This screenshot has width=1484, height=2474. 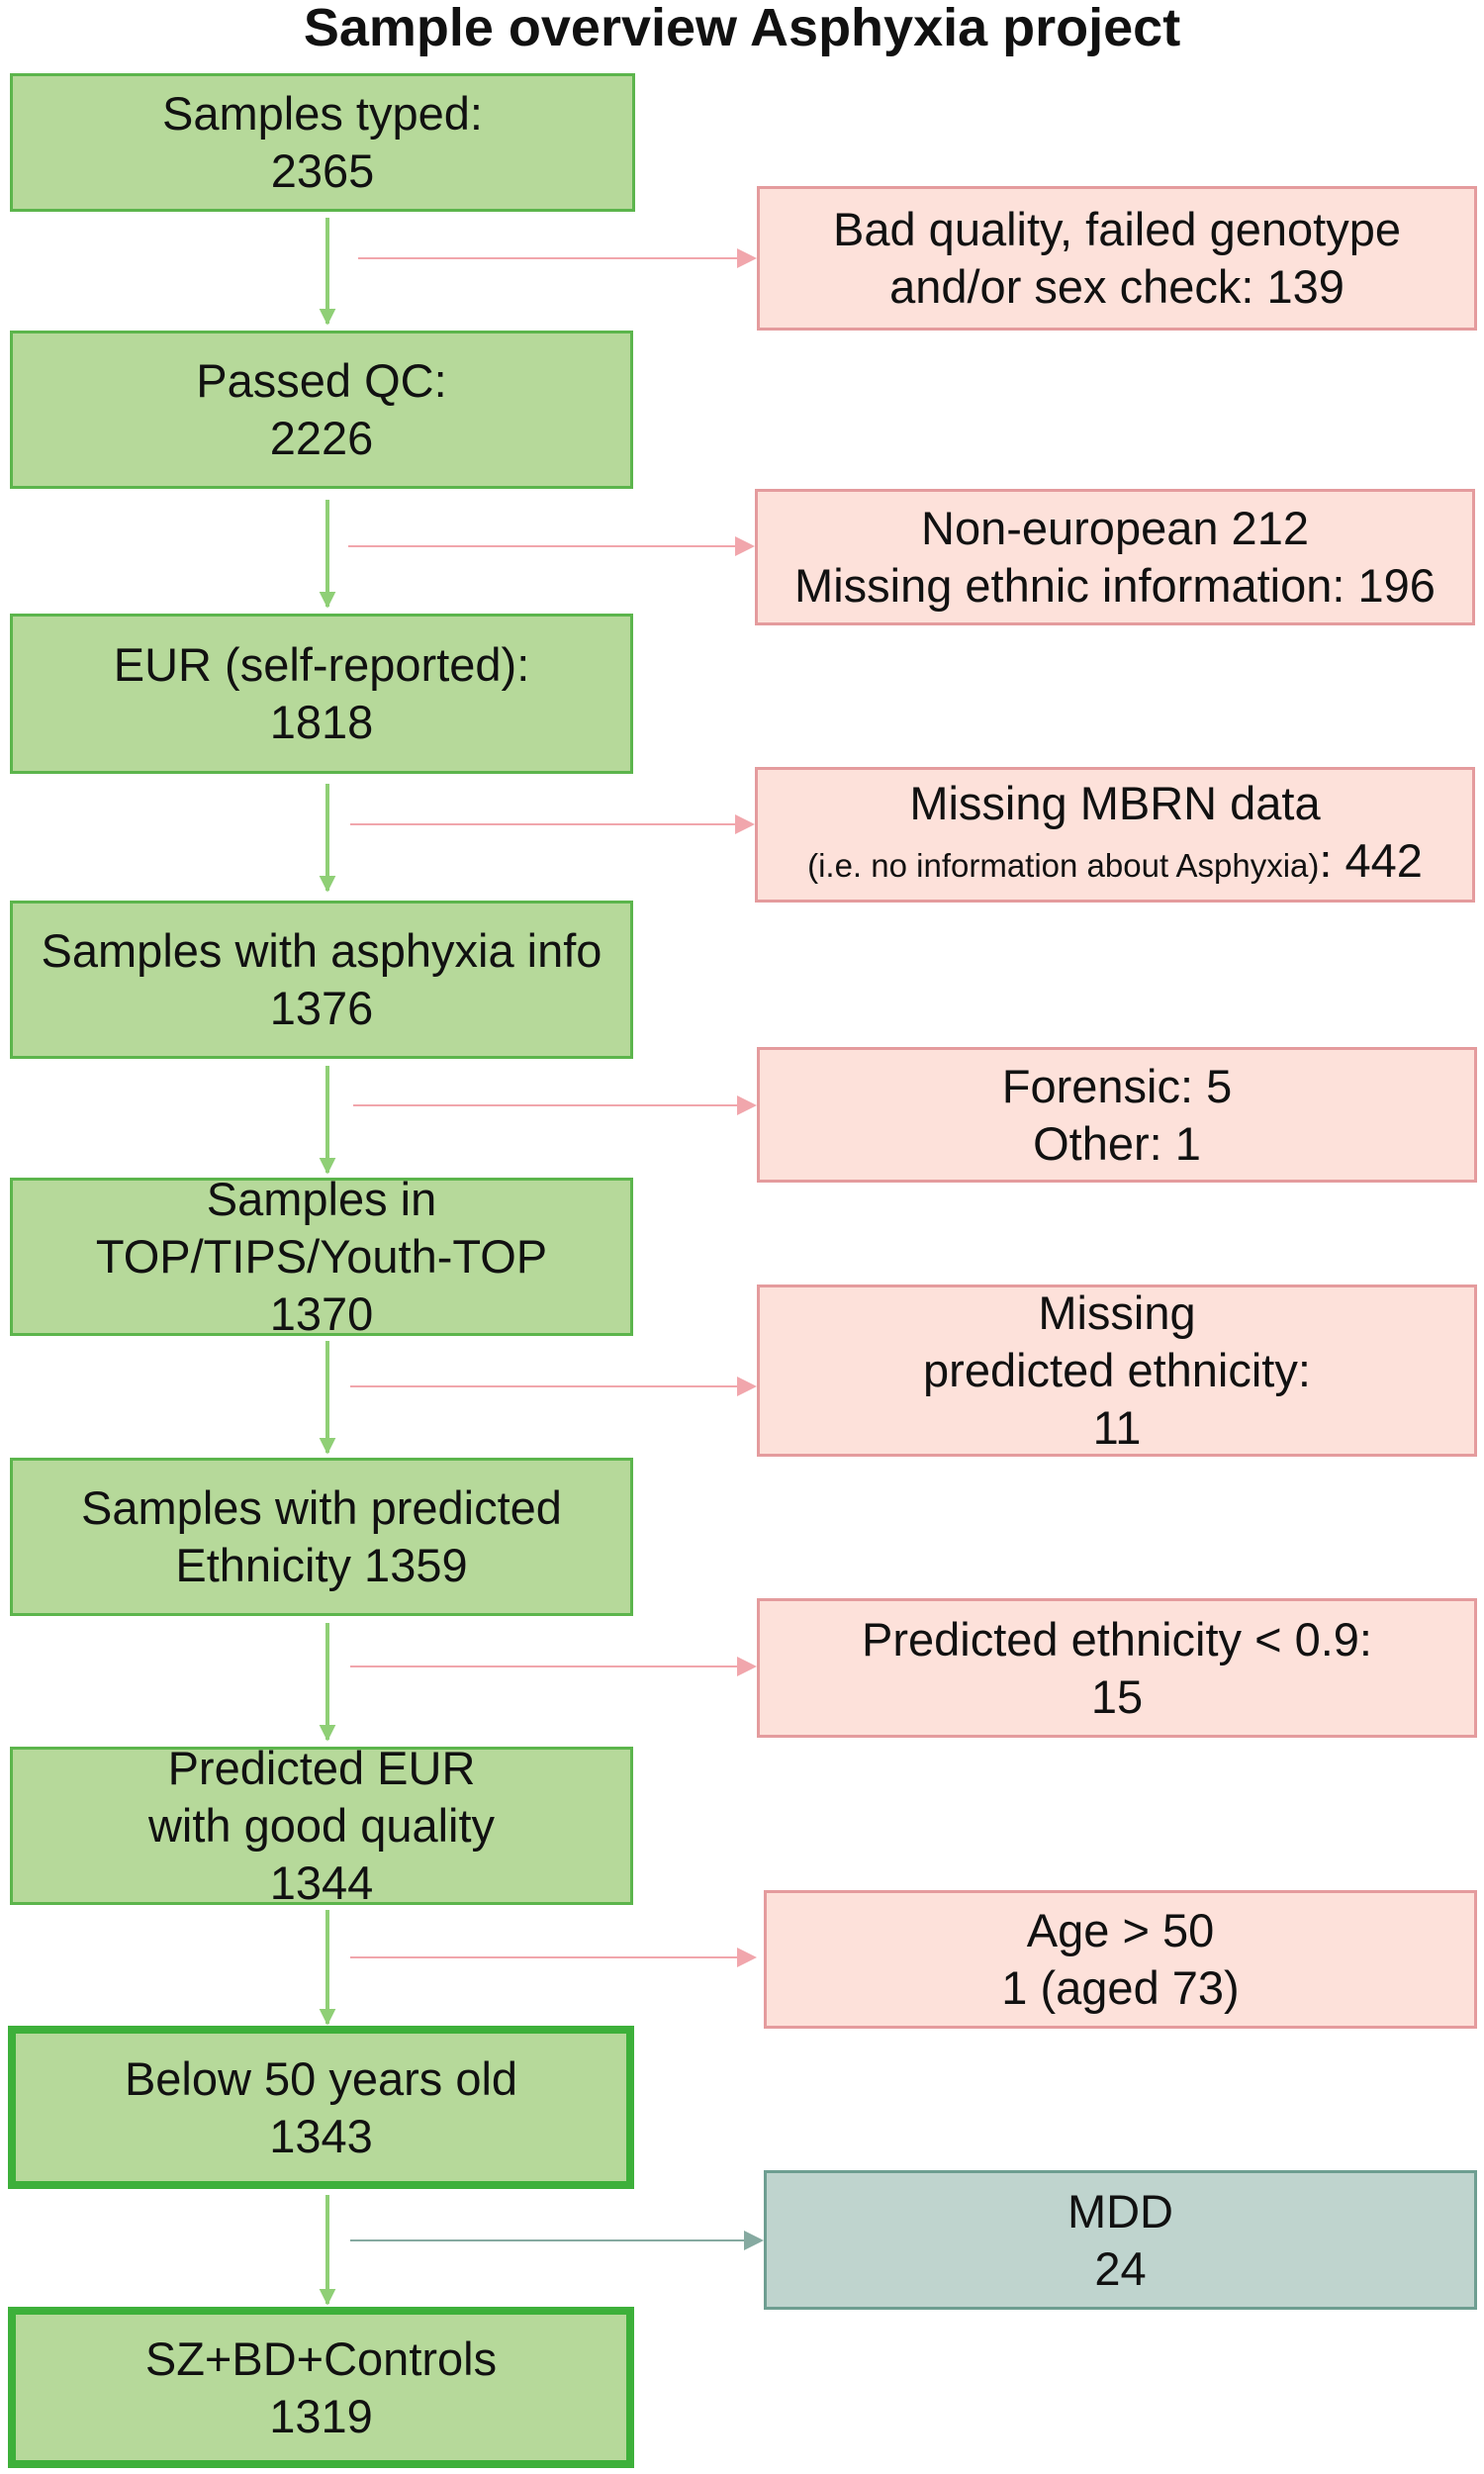 I want to click on excluded-box-line: Age > 50, so click(x=1120, y=1930).